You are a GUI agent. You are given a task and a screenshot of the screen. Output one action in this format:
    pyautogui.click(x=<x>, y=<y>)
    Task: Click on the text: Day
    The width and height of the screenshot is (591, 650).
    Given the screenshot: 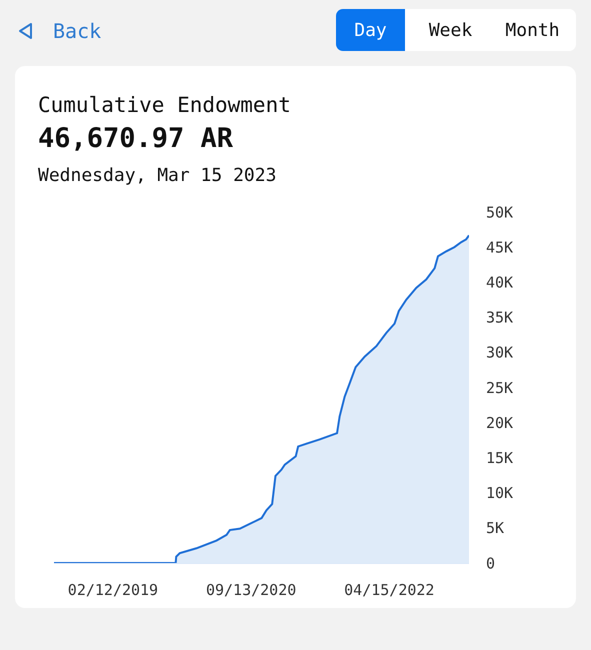 What is the action you would take?
    pyautogui.click(x=370, y=30)
    